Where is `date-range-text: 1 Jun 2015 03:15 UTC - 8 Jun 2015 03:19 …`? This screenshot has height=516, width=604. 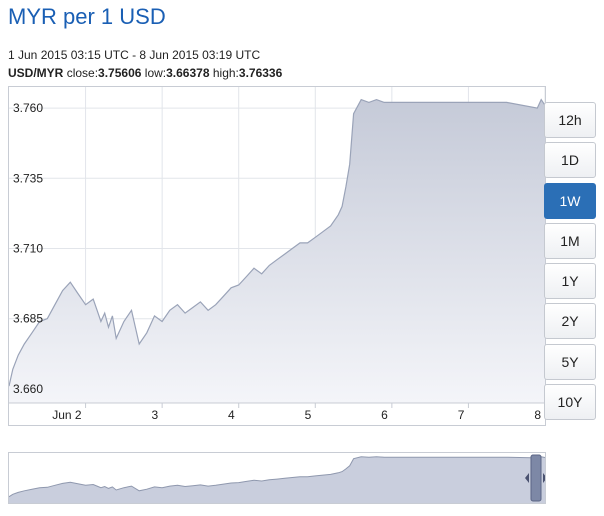 date-range-text: 1 Jun 2015 03:15 UTC - 8 Jun 2015 03:19 … is located at coordinates (134, 55).